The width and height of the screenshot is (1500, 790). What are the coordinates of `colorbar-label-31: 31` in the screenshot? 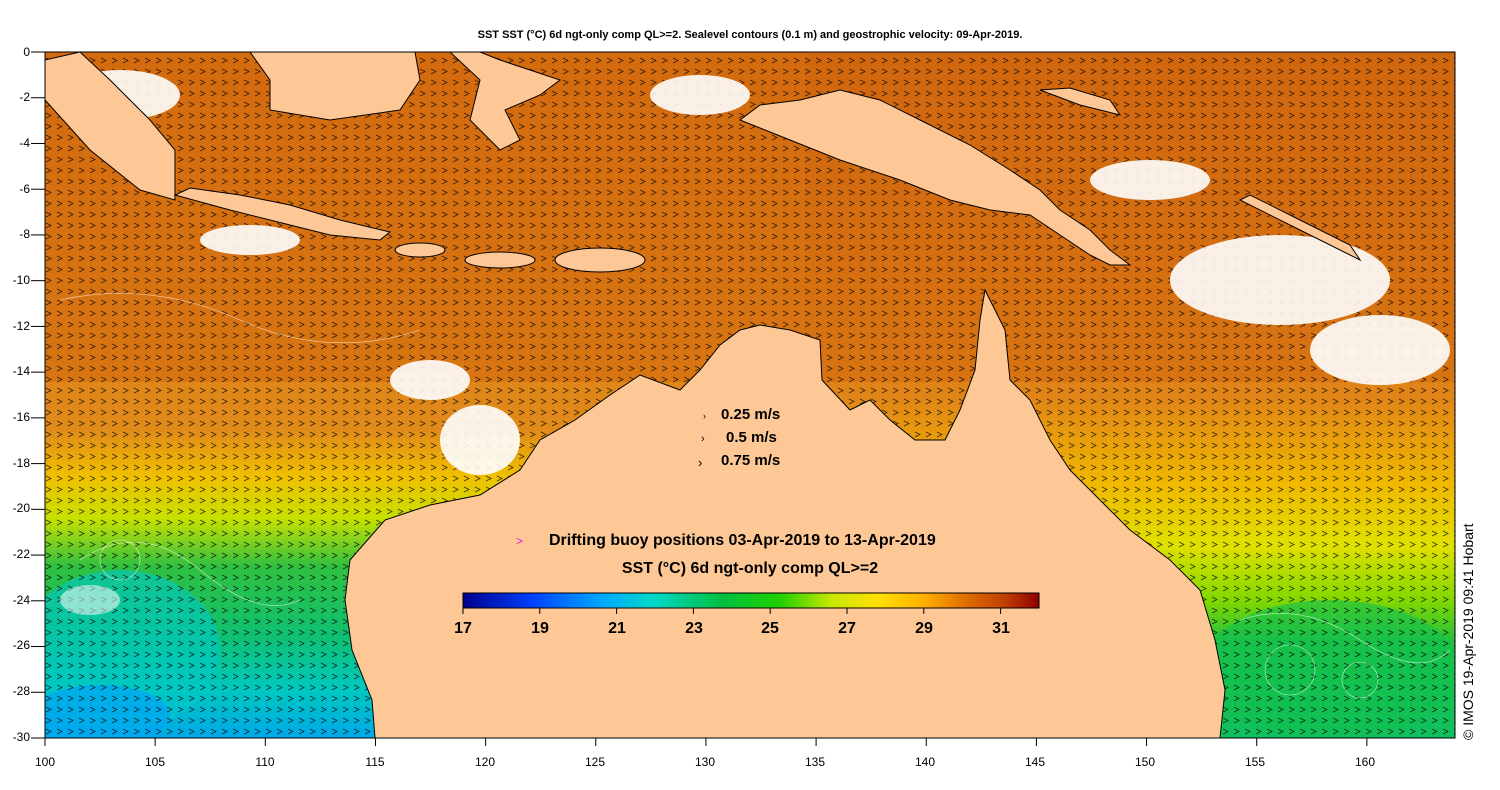 It's located at (1001, 628).